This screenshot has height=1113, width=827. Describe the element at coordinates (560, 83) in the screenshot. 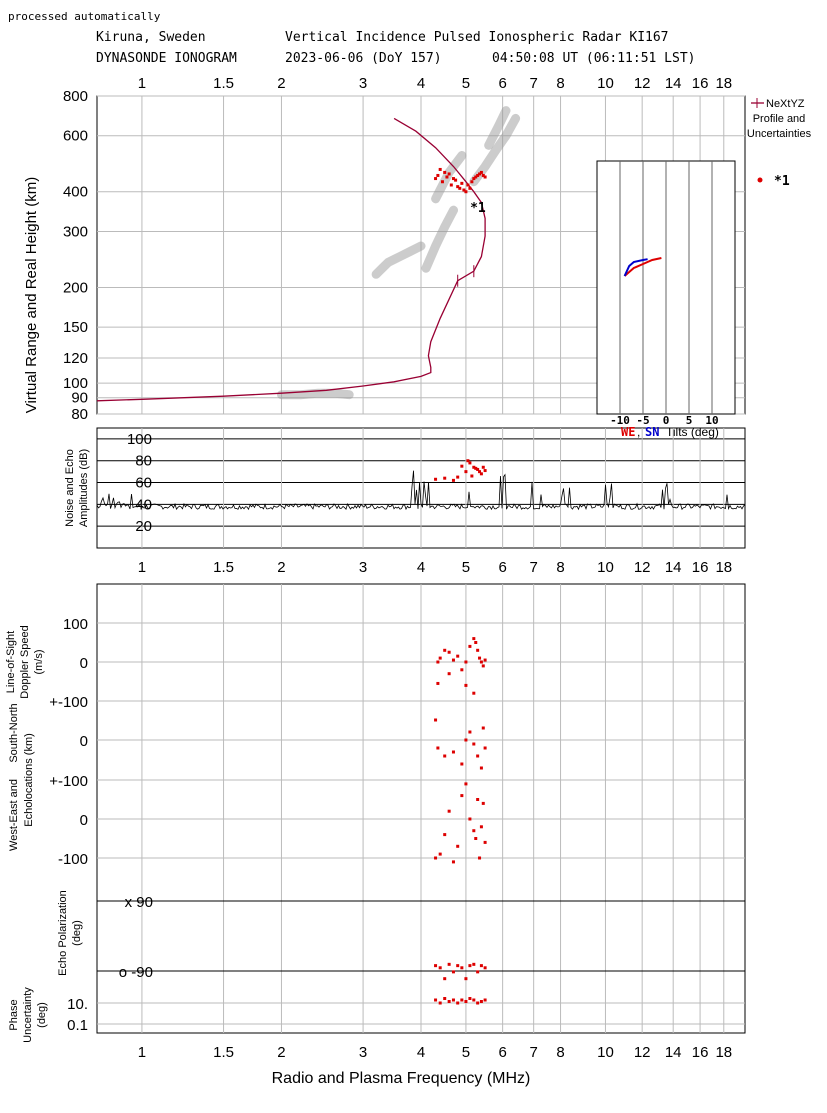

I see `ionogram-xtick-label: 8` at that location.